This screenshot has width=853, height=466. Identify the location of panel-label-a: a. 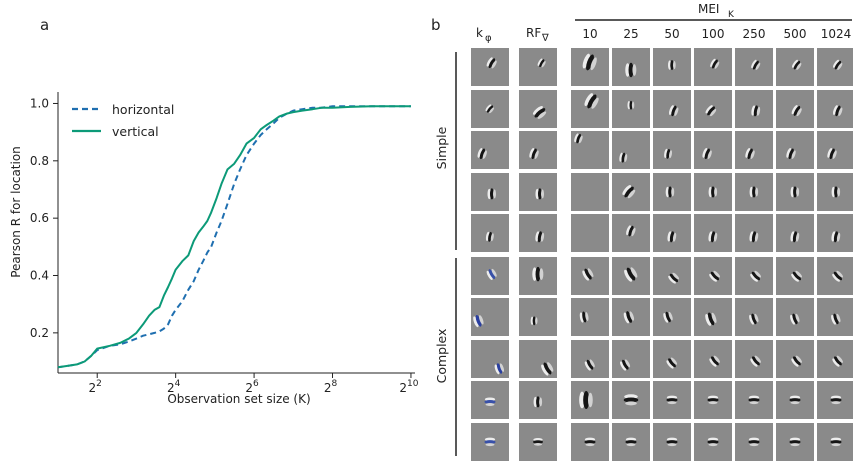
(44, 25).